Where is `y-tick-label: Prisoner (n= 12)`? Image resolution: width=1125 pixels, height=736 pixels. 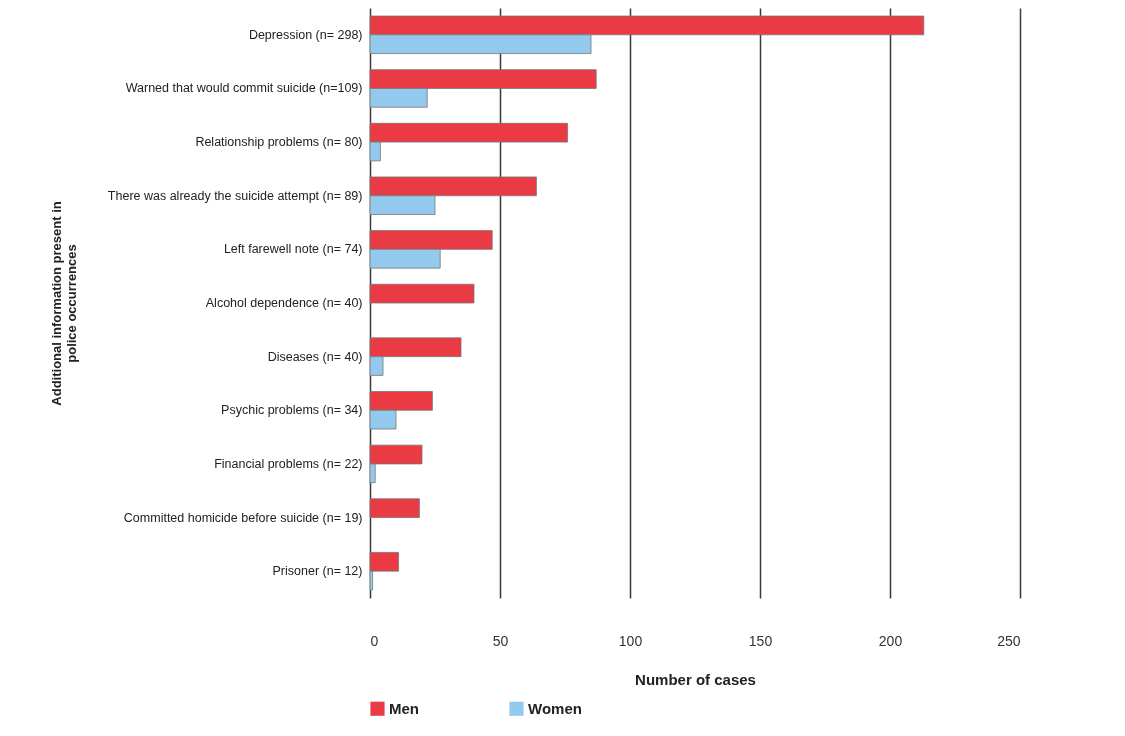
y-tick-label: Prisoner (n= 12) is located at coordinates (317, 571).